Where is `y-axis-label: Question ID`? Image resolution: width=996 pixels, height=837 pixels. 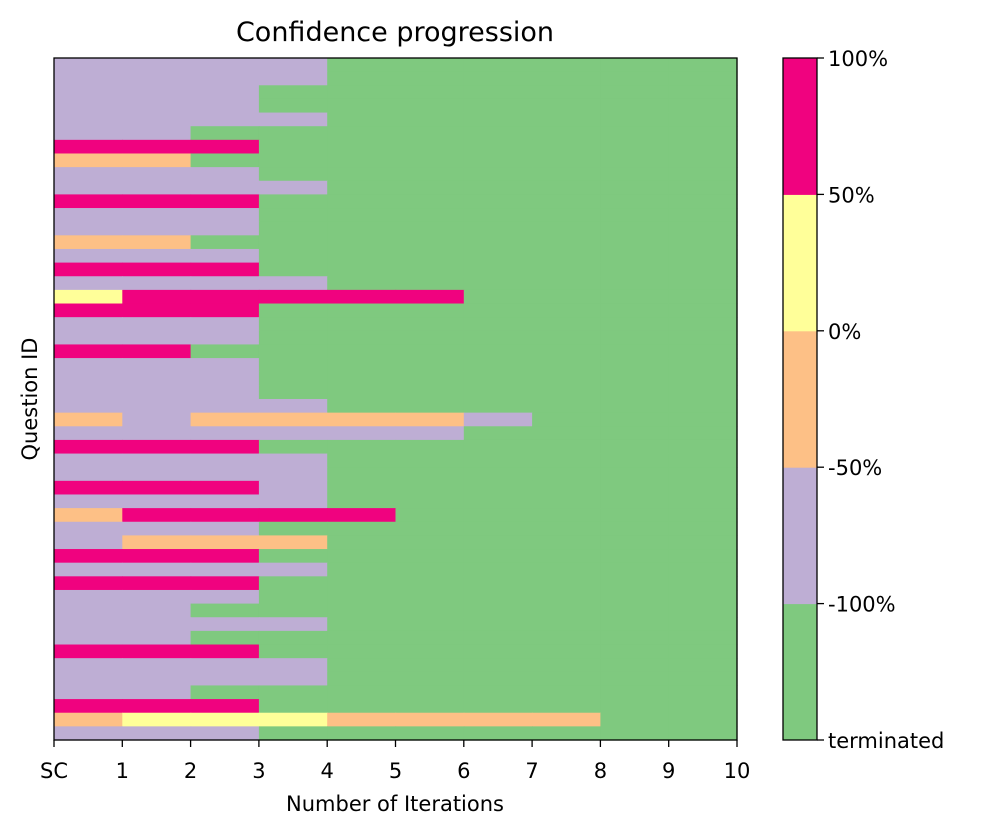 y-axis-label: Question ID is located at coordinates (30, 399).